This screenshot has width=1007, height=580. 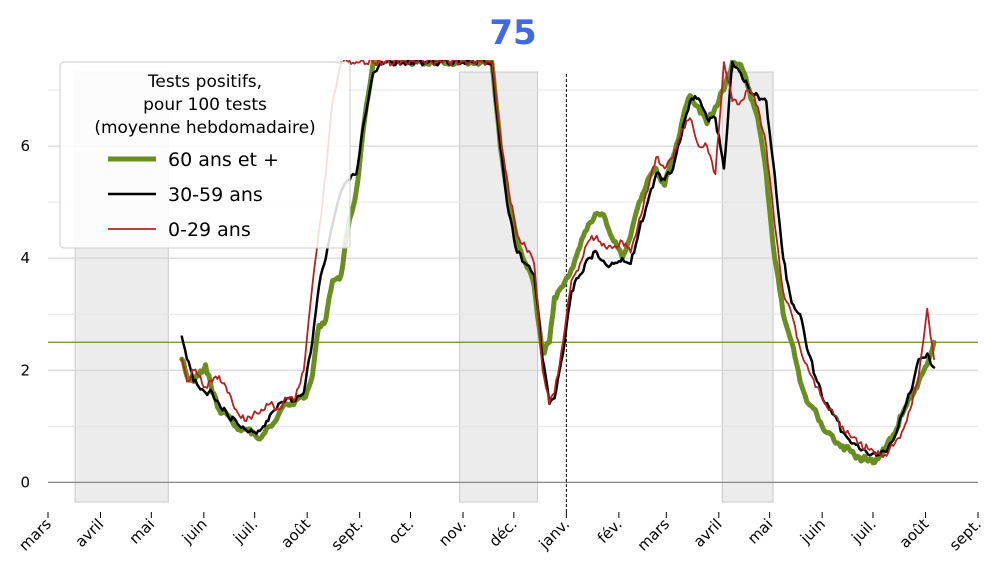 What do you see at coordinates (215, 195) in the screenshot?
I see `legend-label-2: 30-59 ans` at bounding box center [215, 195].